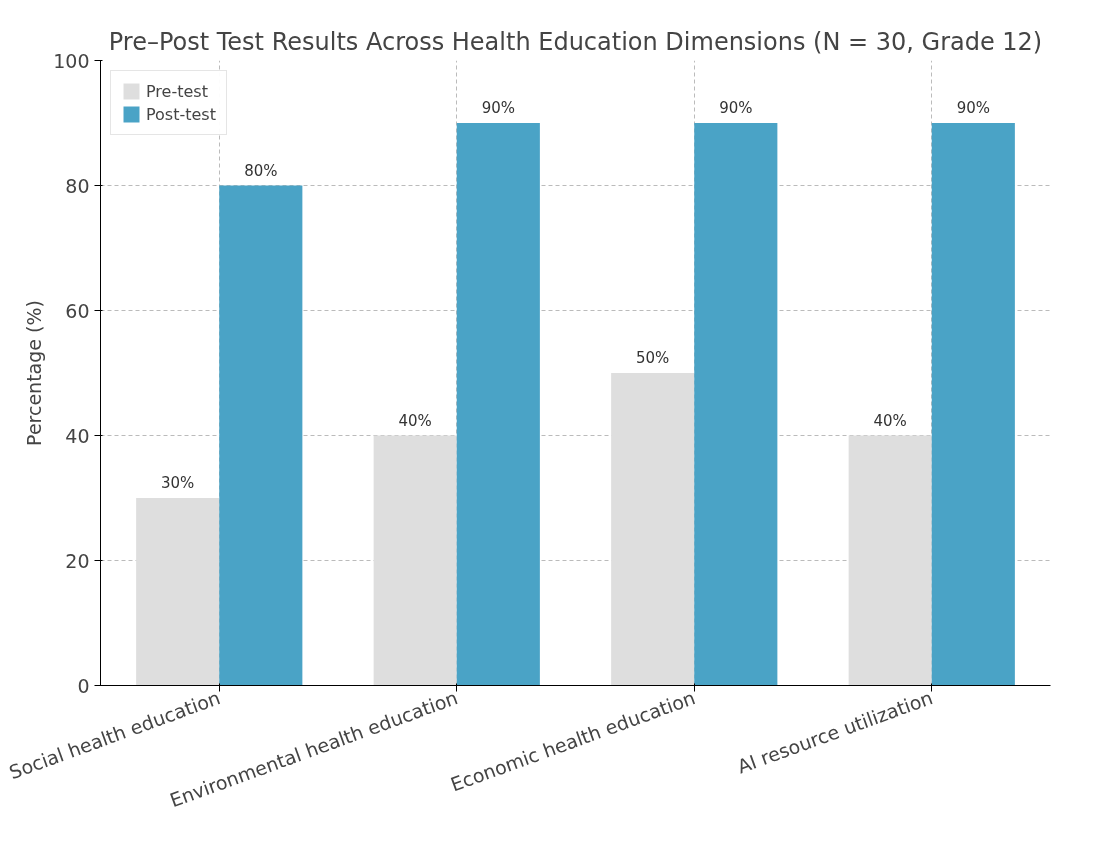 The image size is (1116, 841). What do you see at coordinates (178, 483) in the screenshot?
I see `data-label: 30%` at bounding box center [178, 483].